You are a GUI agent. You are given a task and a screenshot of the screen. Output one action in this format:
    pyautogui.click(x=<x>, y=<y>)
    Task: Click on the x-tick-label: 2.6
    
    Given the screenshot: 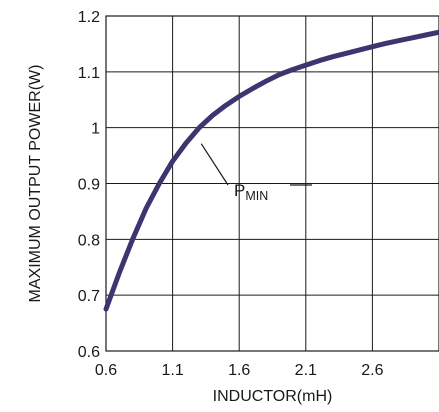 What is the action you would take?
    pyautogui.click(x=372, y=370)
    